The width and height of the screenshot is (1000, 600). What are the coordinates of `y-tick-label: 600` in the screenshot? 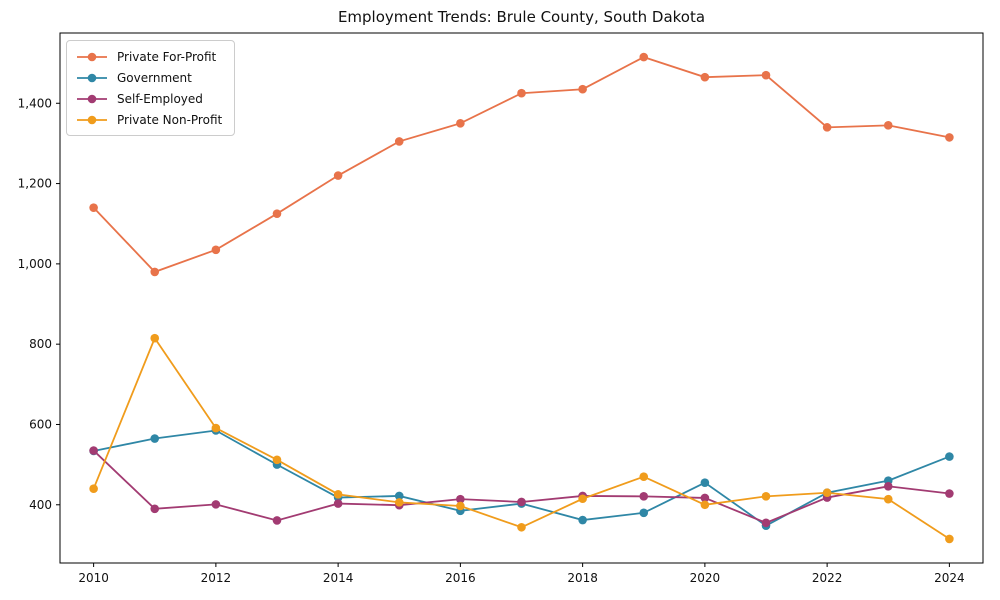 It's located at (40, 424).